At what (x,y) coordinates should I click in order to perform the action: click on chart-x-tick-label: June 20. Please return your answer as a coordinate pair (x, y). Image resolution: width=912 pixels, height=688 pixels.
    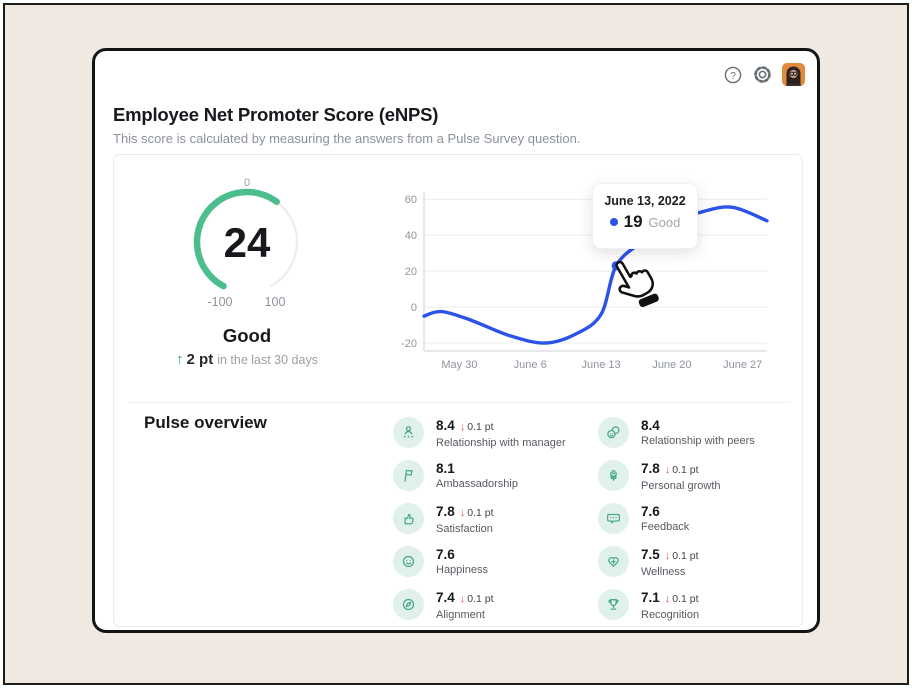
    Looking at the image, I should click on (671, 365).